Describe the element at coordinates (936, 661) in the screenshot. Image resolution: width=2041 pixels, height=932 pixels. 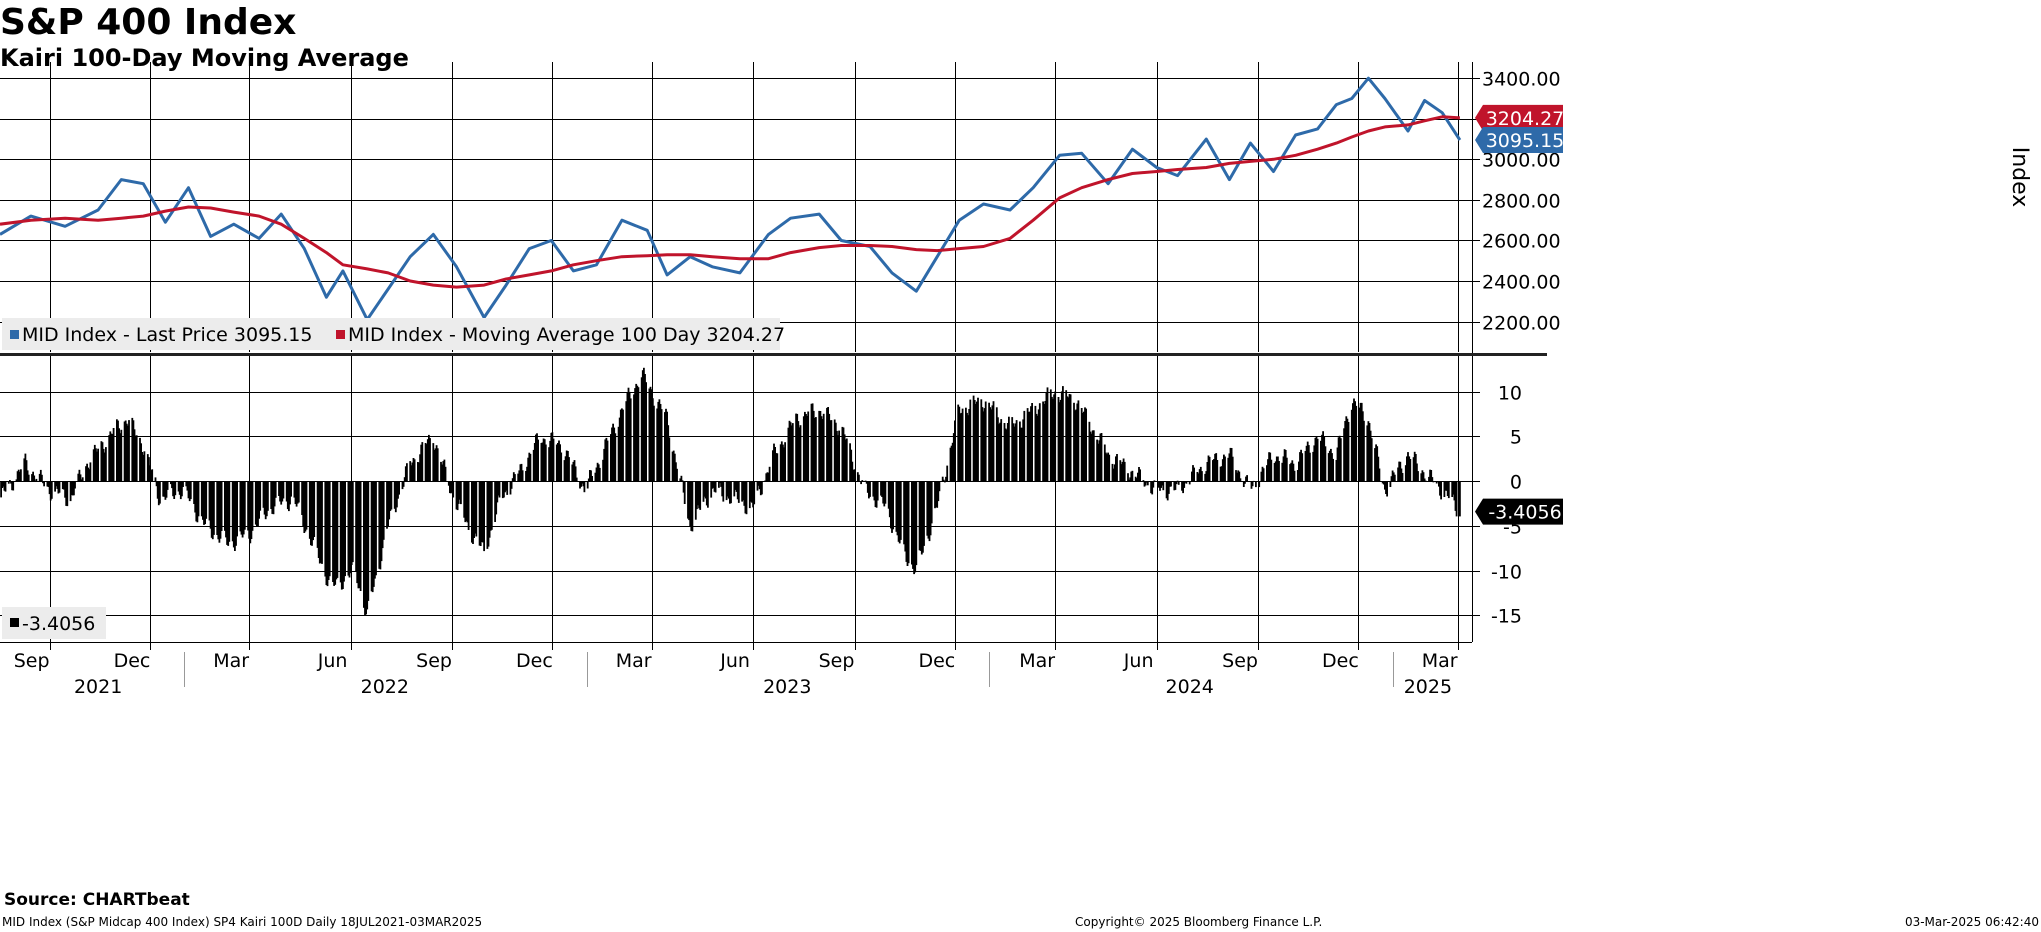
I see `x-tick-label: Dec` at that location.